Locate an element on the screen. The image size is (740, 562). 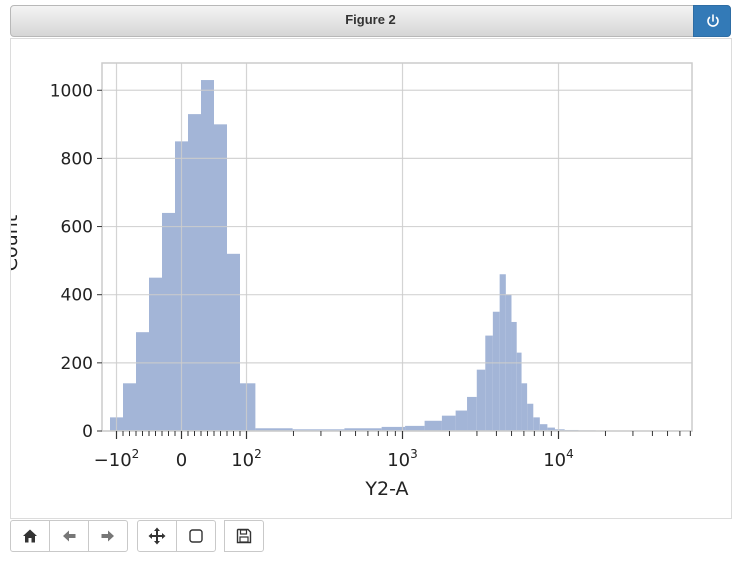
save-icon is located at coordinates (244, 536).